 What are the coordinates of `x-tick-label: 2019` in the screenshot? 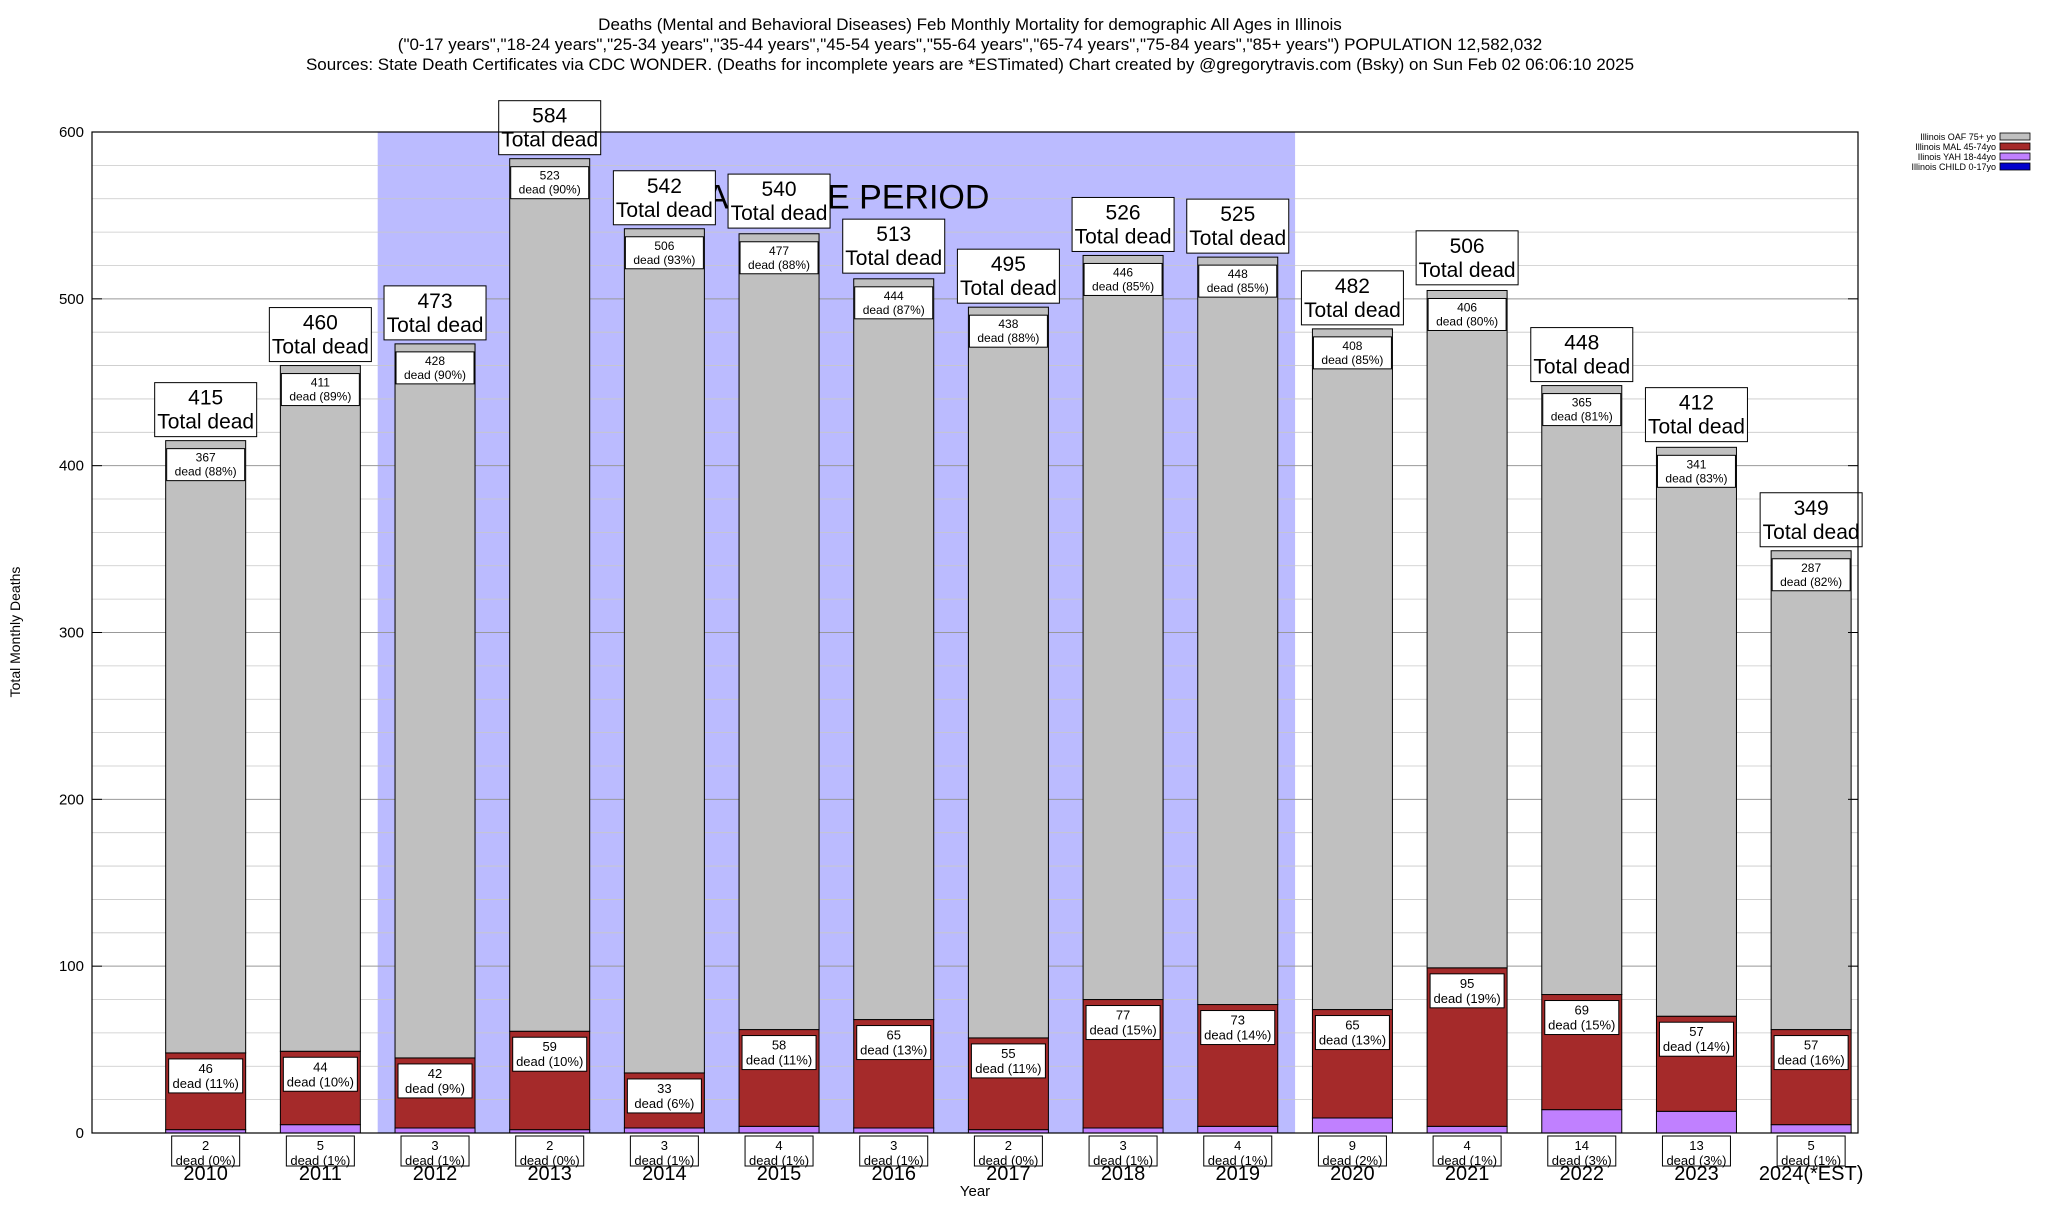 It's located at (1238, 1174).